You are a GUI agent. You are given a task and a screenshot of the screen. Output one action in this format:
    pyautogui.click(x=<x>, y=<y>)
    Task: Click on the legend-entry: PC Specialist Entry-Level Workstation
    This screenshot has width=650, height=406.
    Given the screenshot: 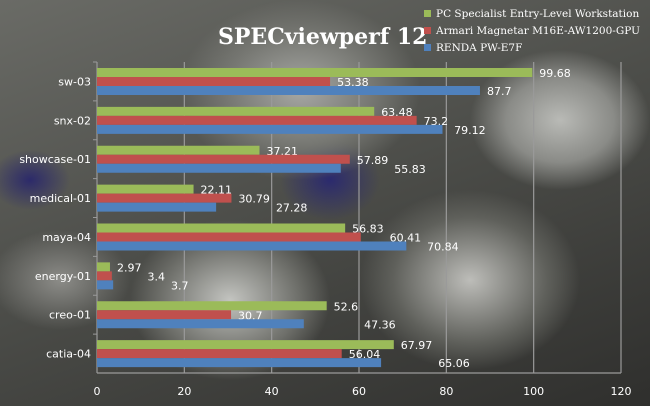 What is the action you would take?
    pyautogui.click(x=537, y=14)
    